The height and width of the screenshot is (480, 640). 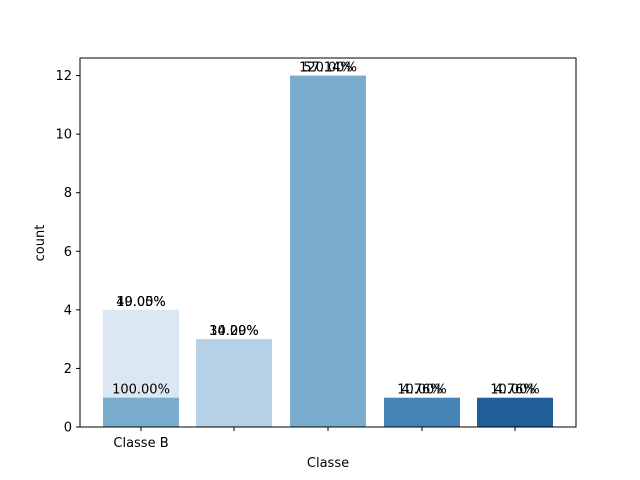 I want to click on x-tick-label-0: Classe B, so click(x=140, y=443).